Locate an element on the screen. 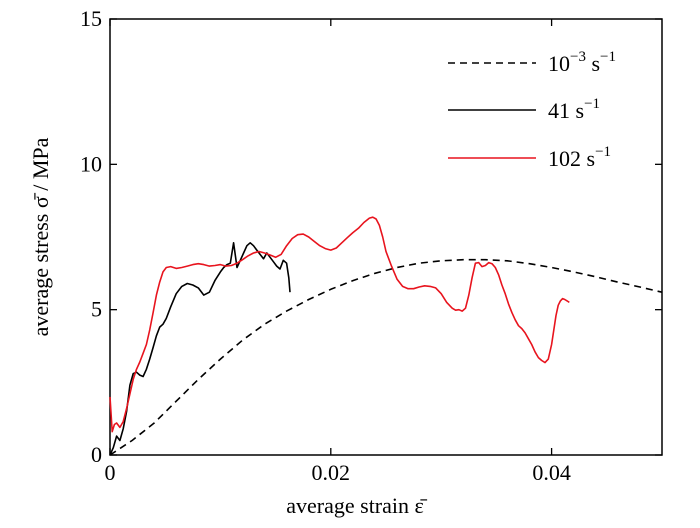  y-tick-label: 10 is located at coordinates (91, 163).